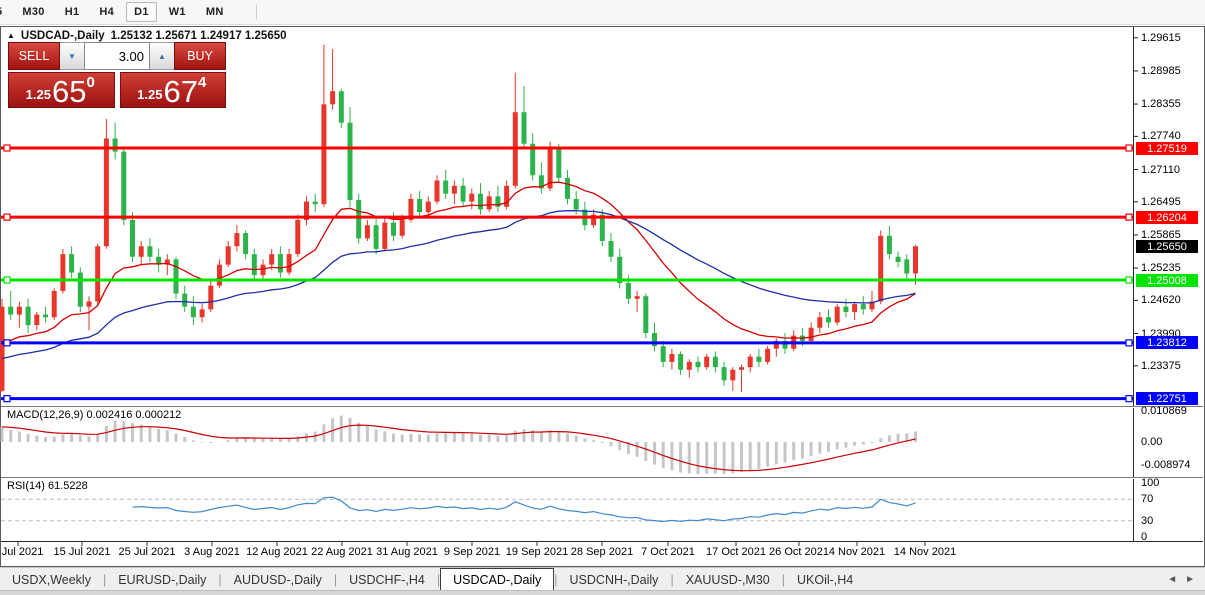 This screenshot has width=1205, height=595. What do you see at coordinates (537, 552) in the screenshot?
I see `date-axis-label: 19 Sep 2021` at bounding box center [537, 552].